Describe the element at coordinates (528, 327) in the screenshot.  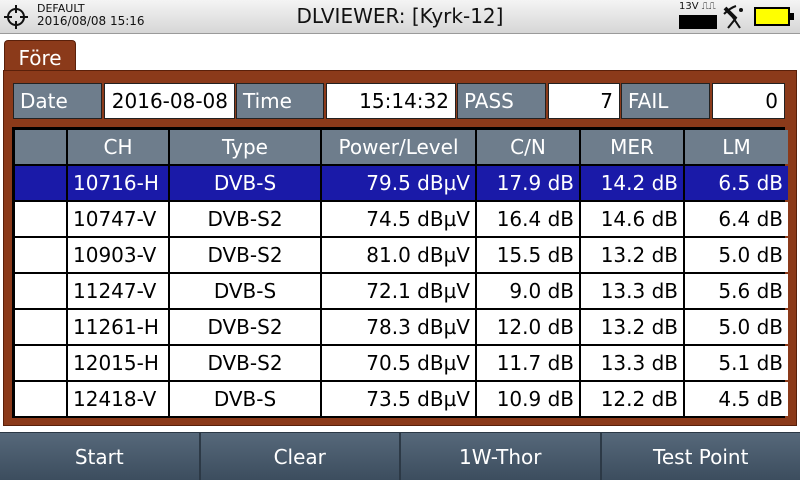
I see `cn-cell: 12.0 dB` at that location.